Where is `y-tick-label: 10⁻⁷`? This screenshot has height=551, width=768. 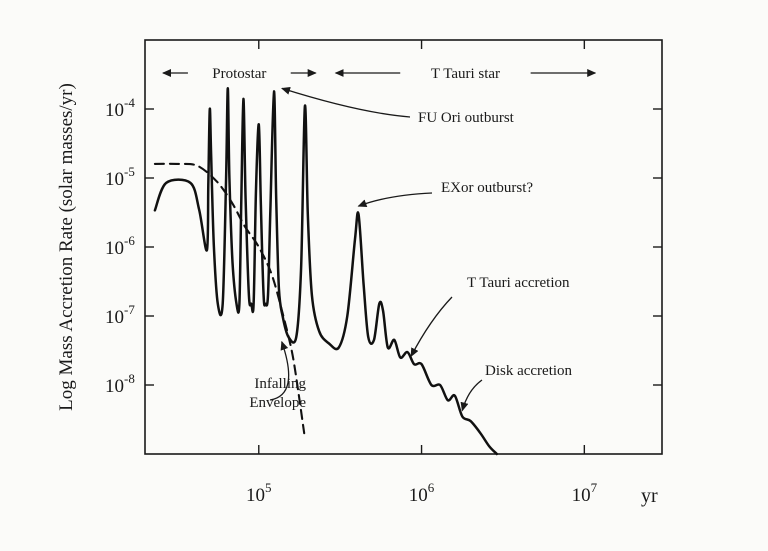 y-tick-label: 10⁻⁷ is located at coordinates (120, 315).